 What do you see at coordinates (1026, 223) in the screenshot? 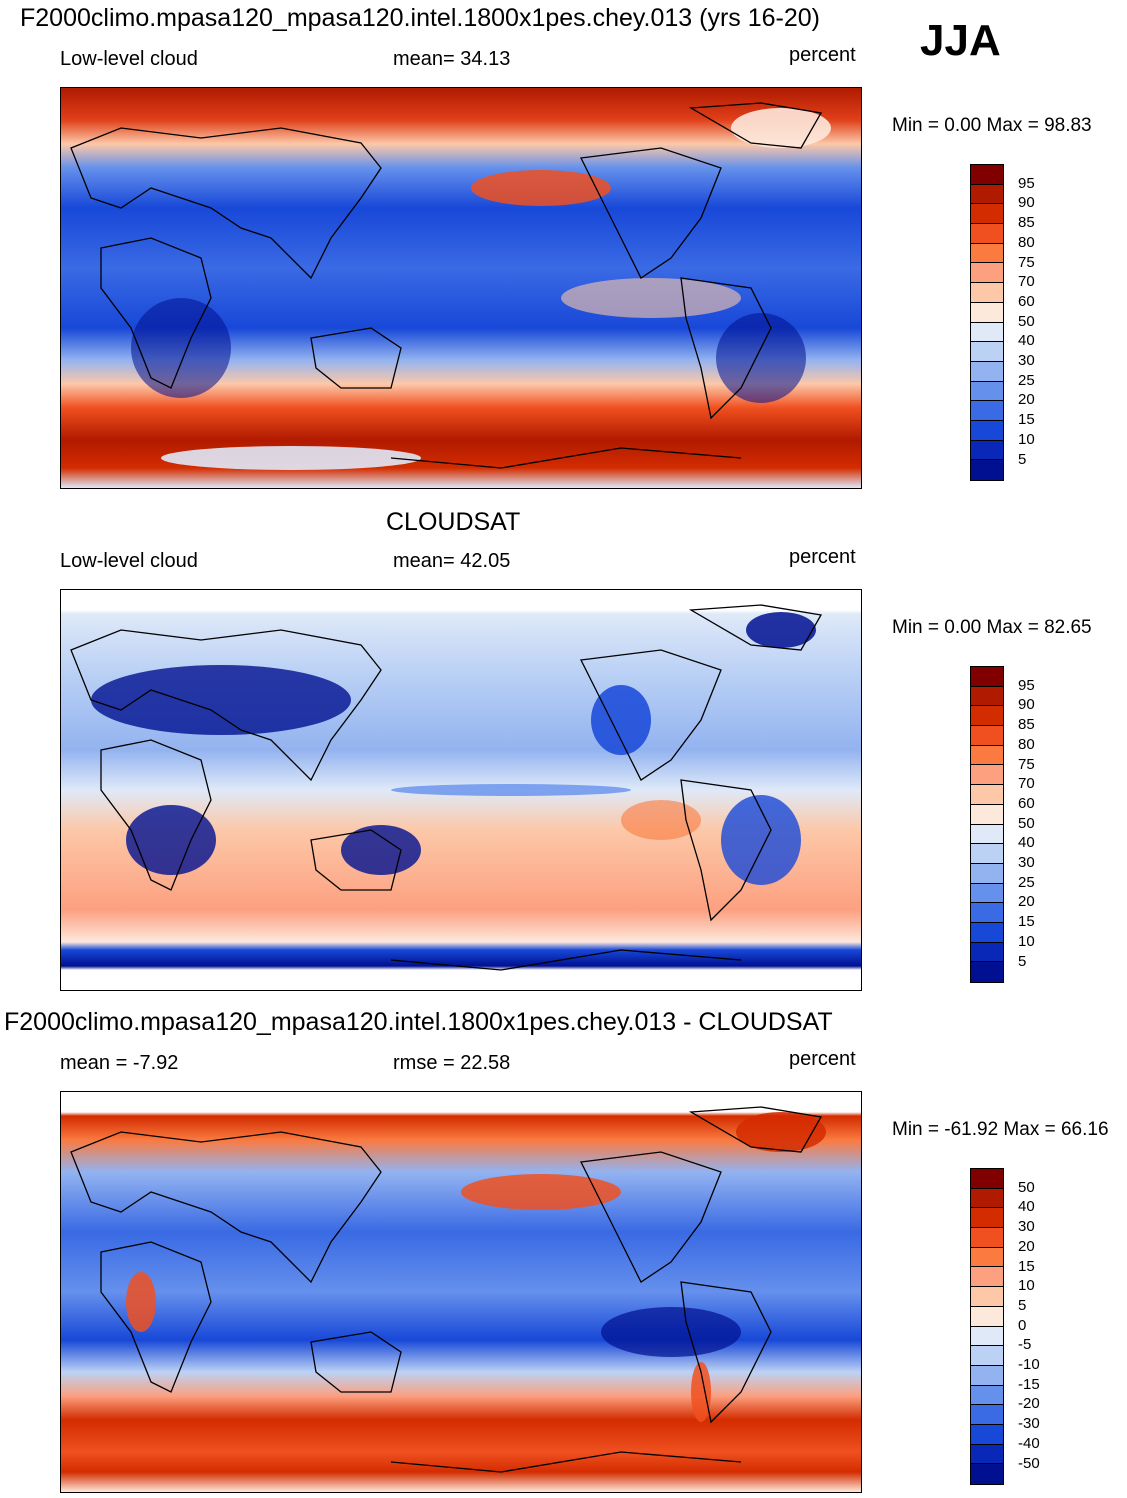
I see `colorbar-tick-label: 85` at bounding box center [1026, 223].